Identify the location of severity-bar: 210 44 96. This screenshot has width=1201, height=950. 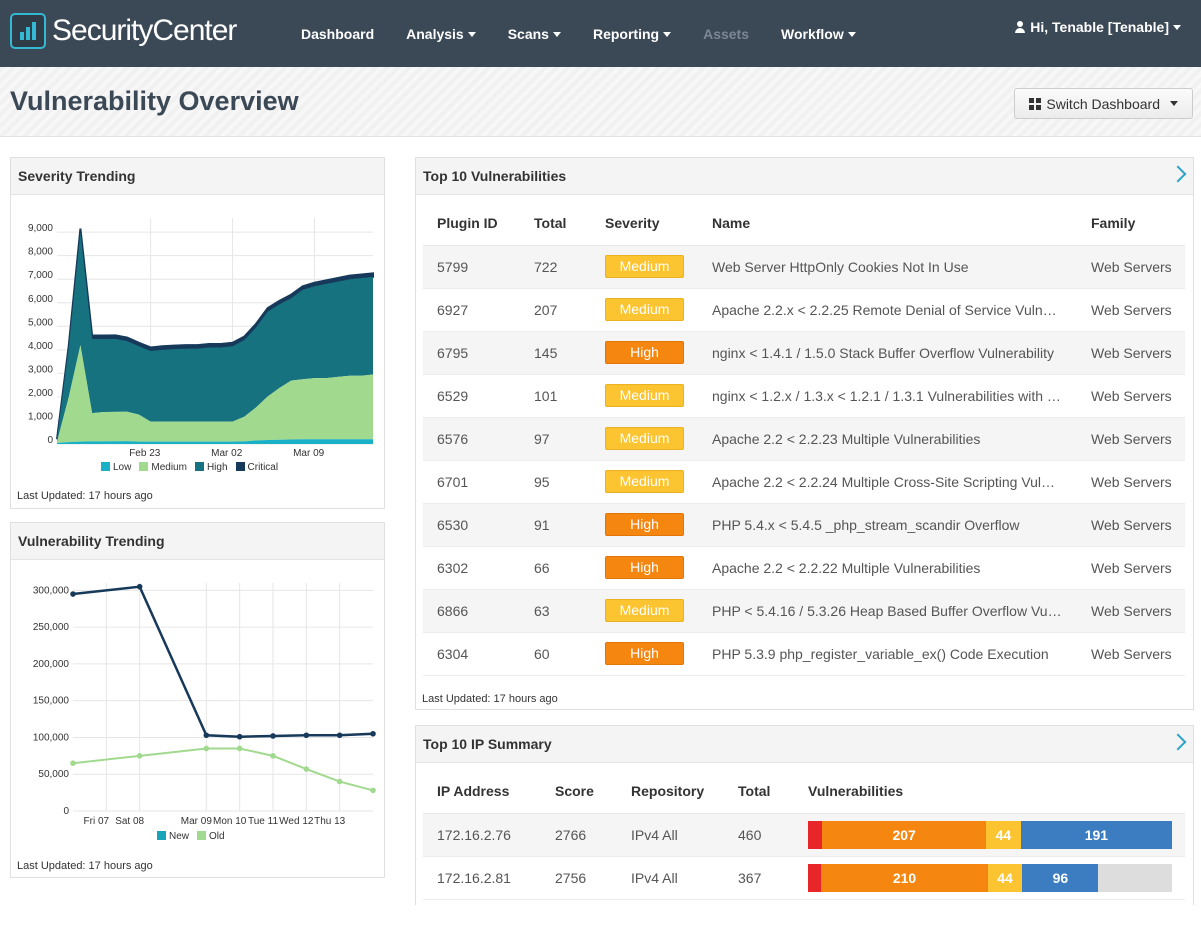
(990, 877).